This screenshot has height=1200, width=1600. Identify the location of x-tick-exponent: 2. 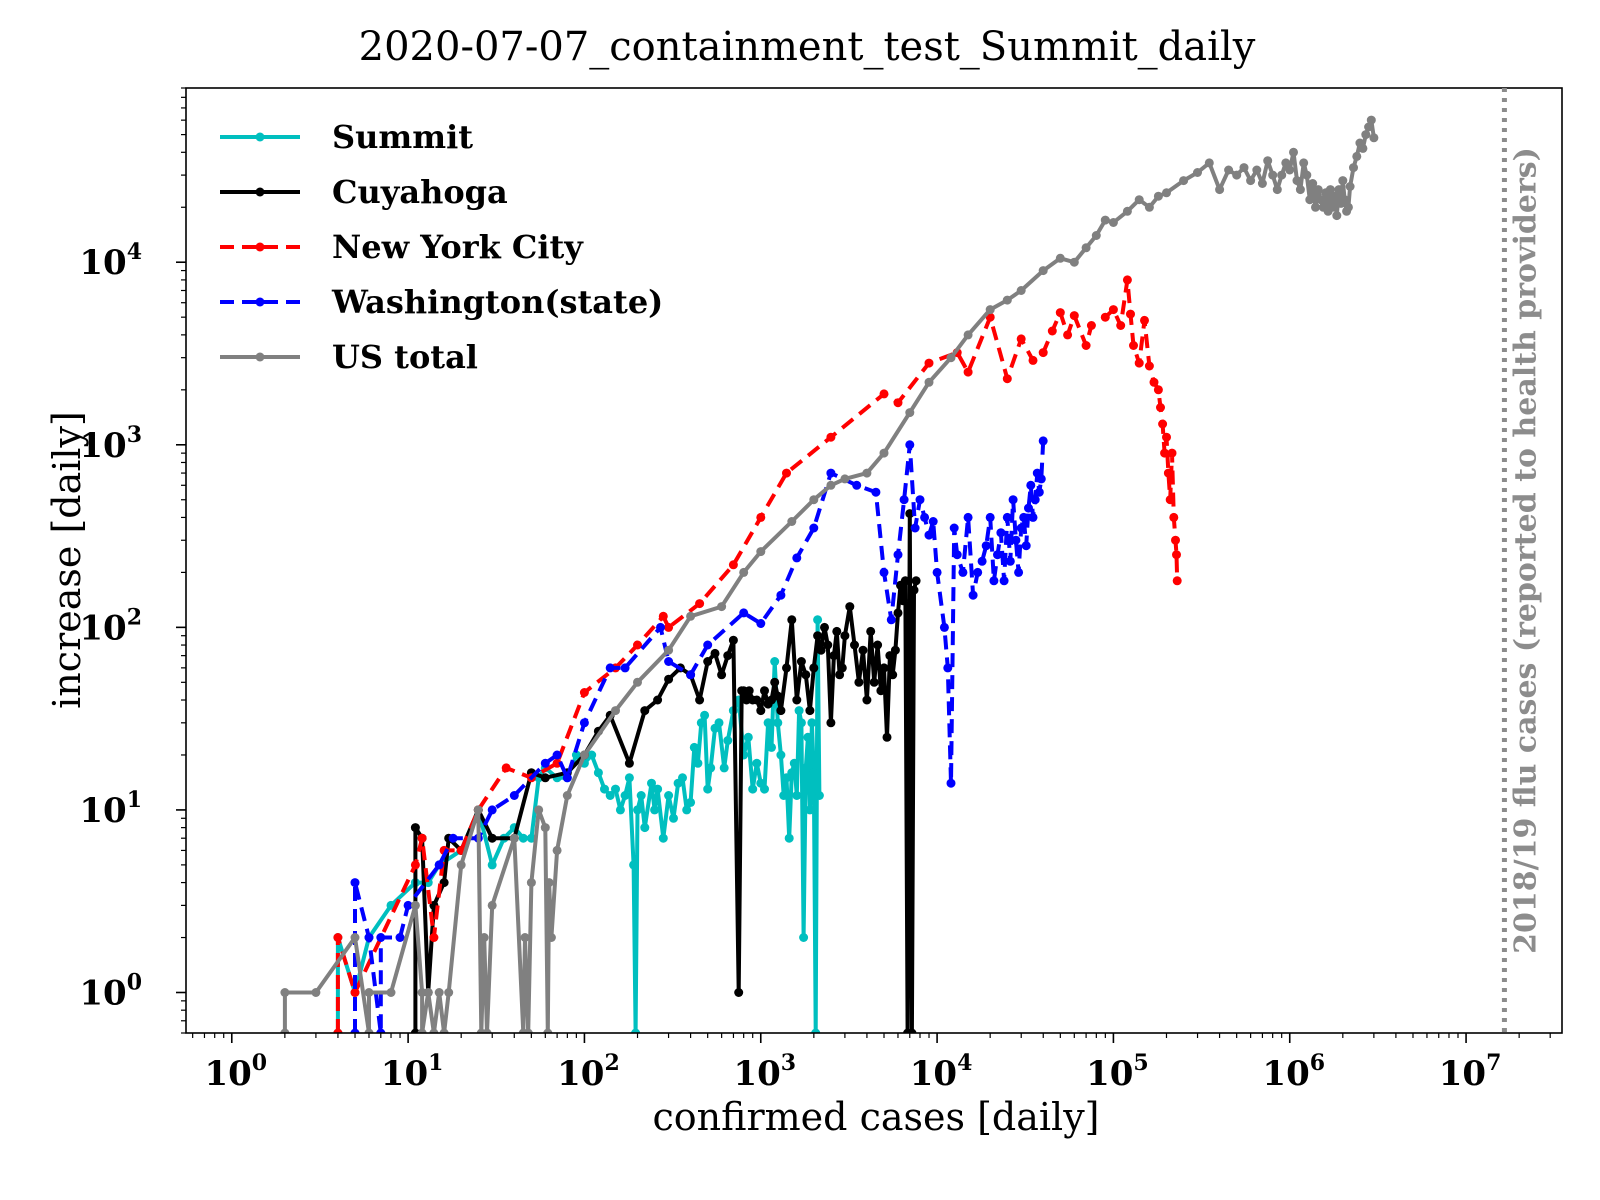
(611, 1063).